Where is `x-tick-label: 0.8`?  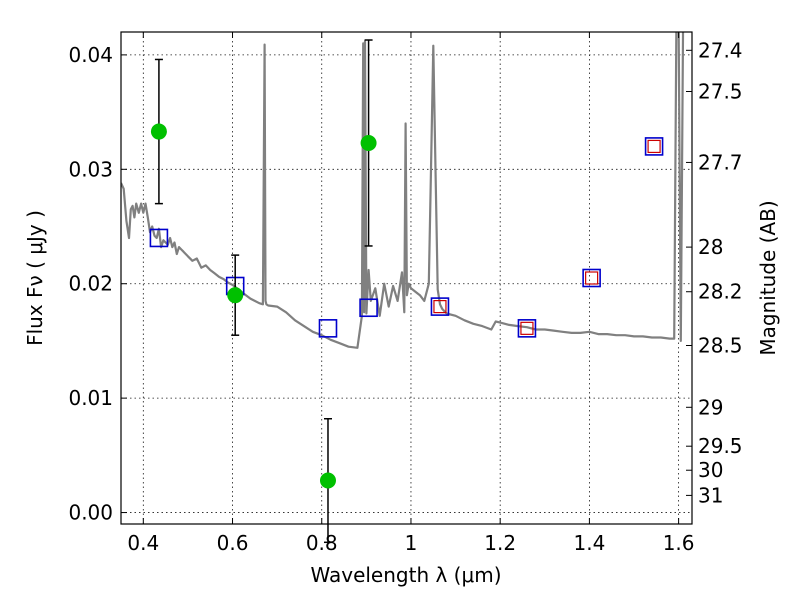 x-tick-label: 0.8 is located at coordinates (322, 543).